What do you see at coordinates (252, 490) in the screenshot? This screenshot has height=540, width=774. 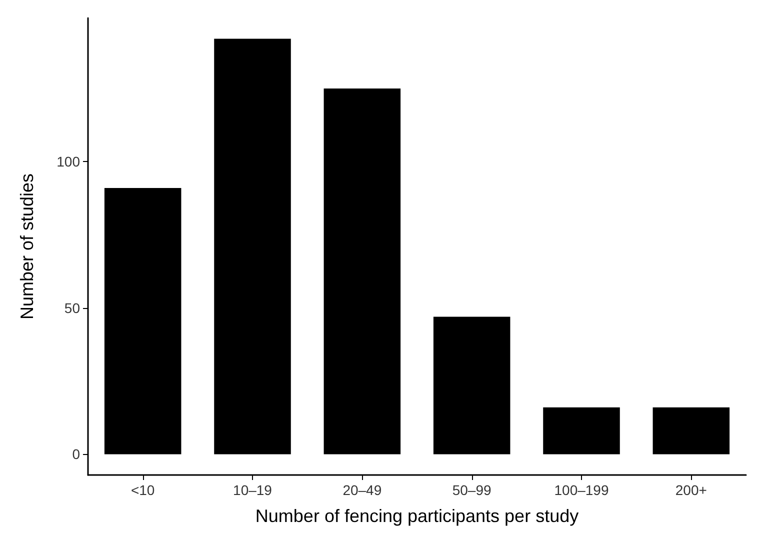 I see `x-tick-label: 10–19` at bounding box center [252, 490].